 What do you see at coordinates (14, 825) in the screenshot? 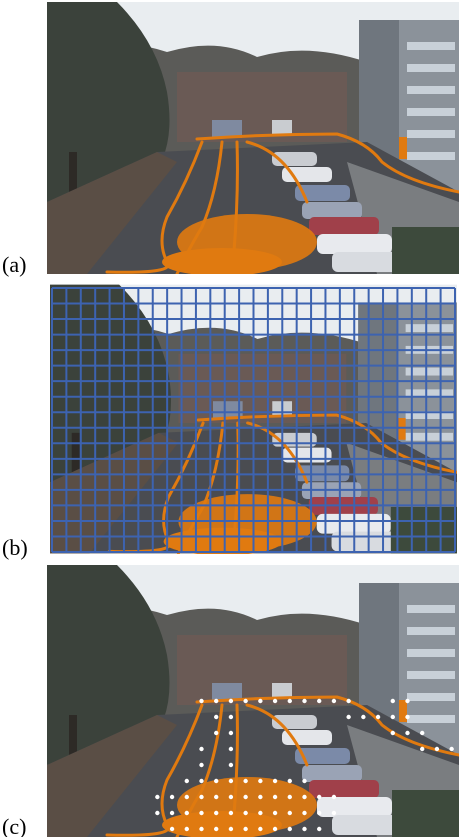
I see `panel-label: (c)` at bounding box center [14, 825].